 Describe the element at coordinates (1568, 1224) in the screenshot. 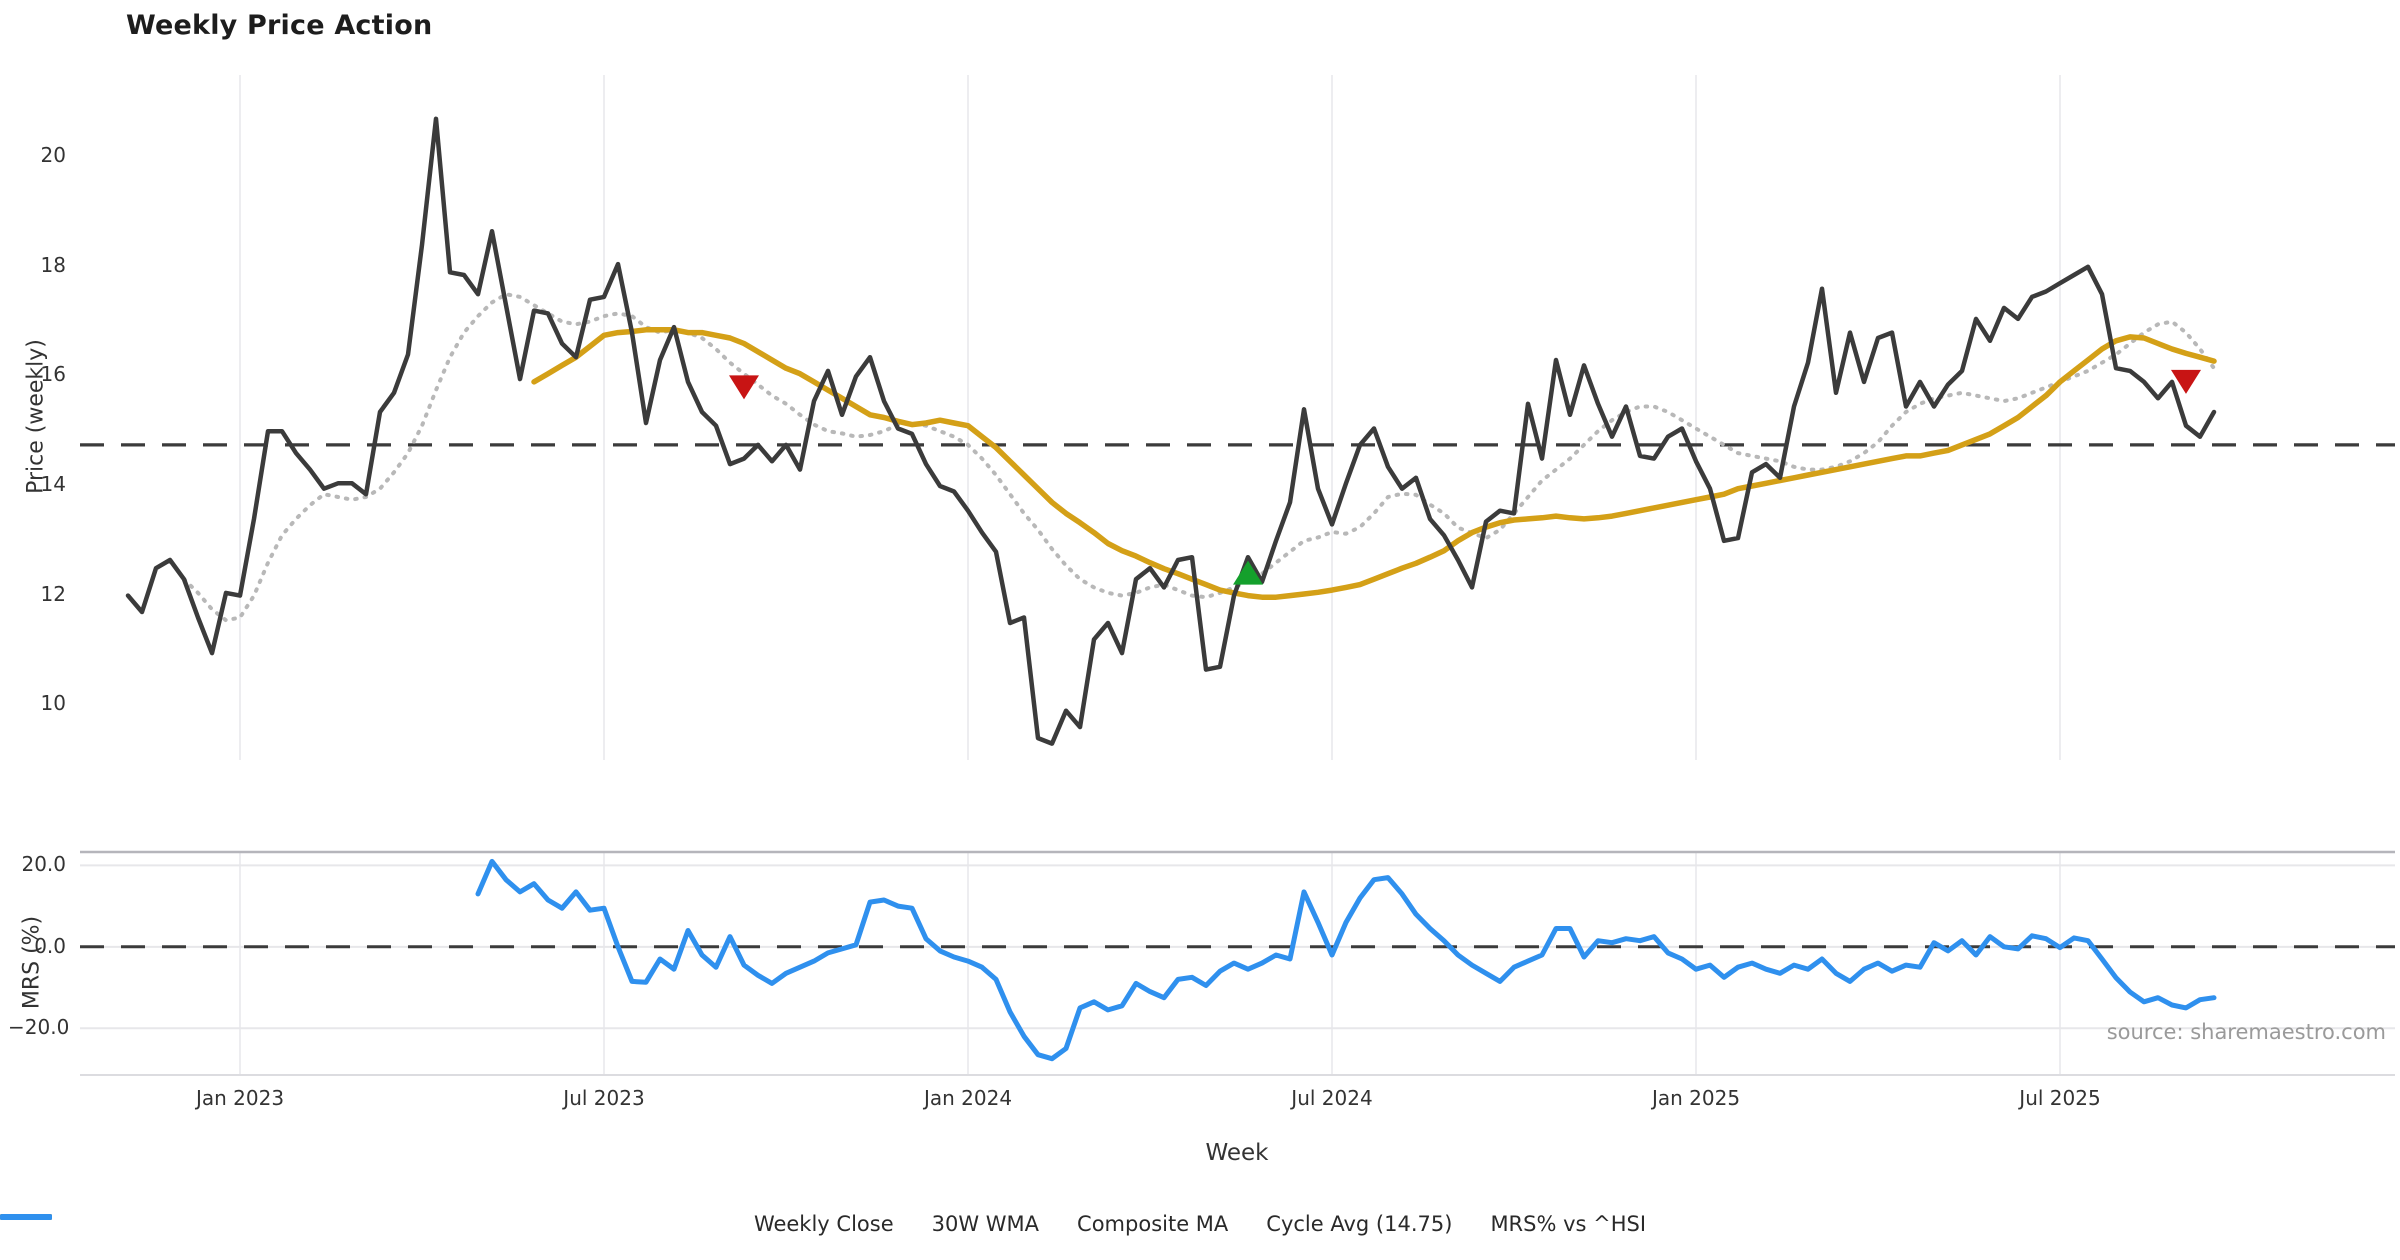

I see `legend-label: MRS% vs ^HSI` at that location.